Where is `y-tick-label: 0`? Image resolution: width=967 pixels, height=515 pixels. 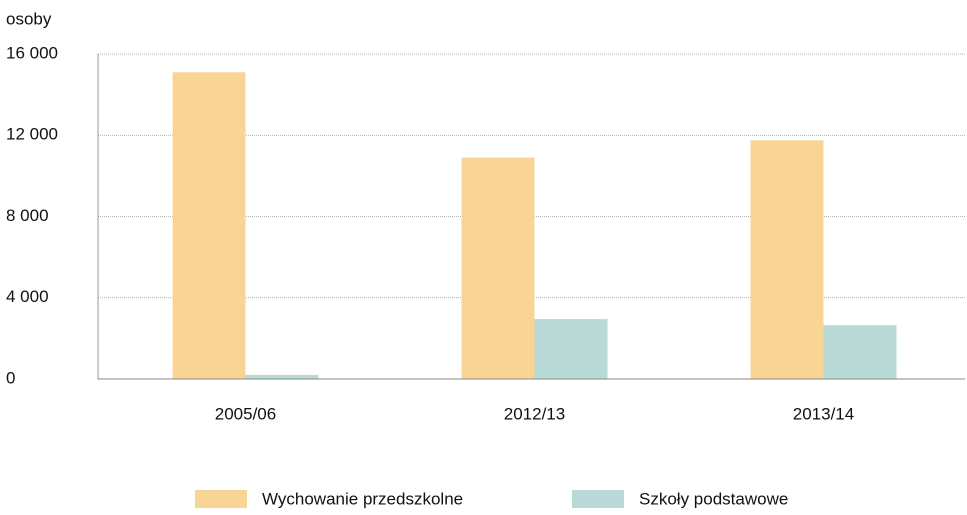
y-tick-label: 0 is located at coordinates (10, 377).